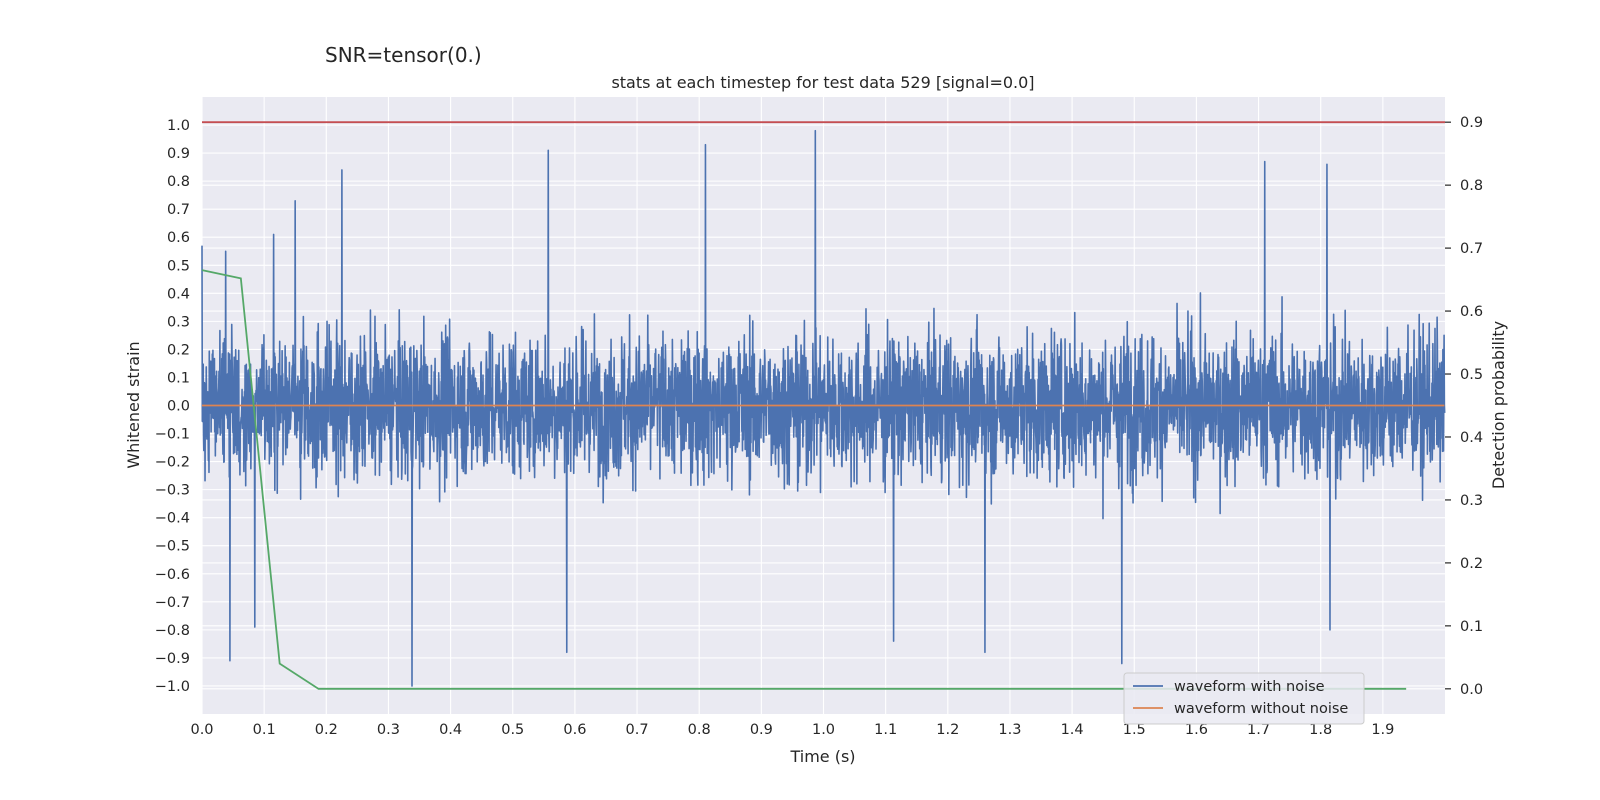  What do you see at coordinates (699, 730) in the screenshot?
I see `x-tick-label: 0.8` at bounding box center [699, 730].